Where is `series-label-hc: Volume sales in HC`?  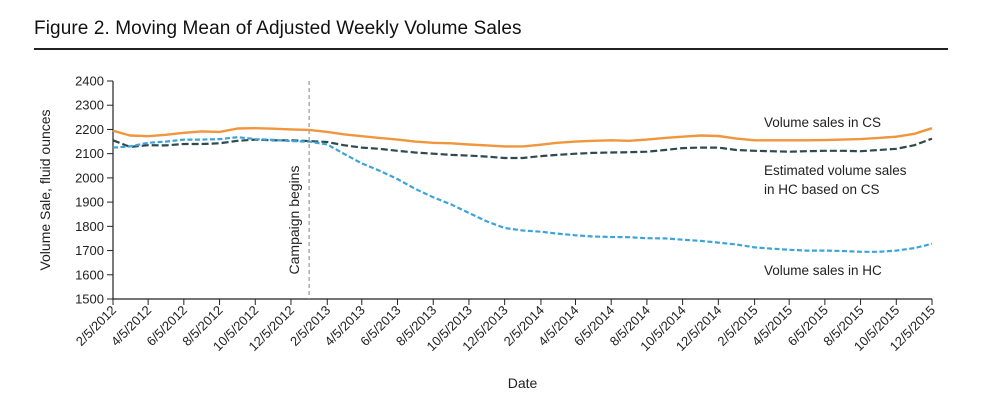
series-label-hc: Volume sales in HC is located at coordinates (823, 270).